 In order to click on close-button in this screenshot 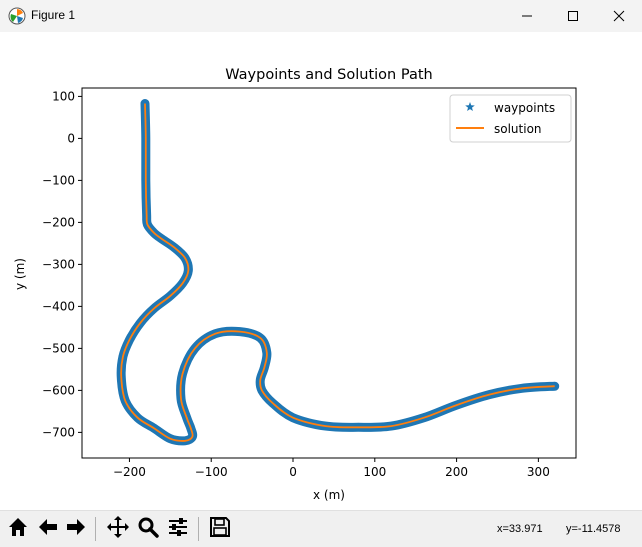, I will do `click(619, 16)`.